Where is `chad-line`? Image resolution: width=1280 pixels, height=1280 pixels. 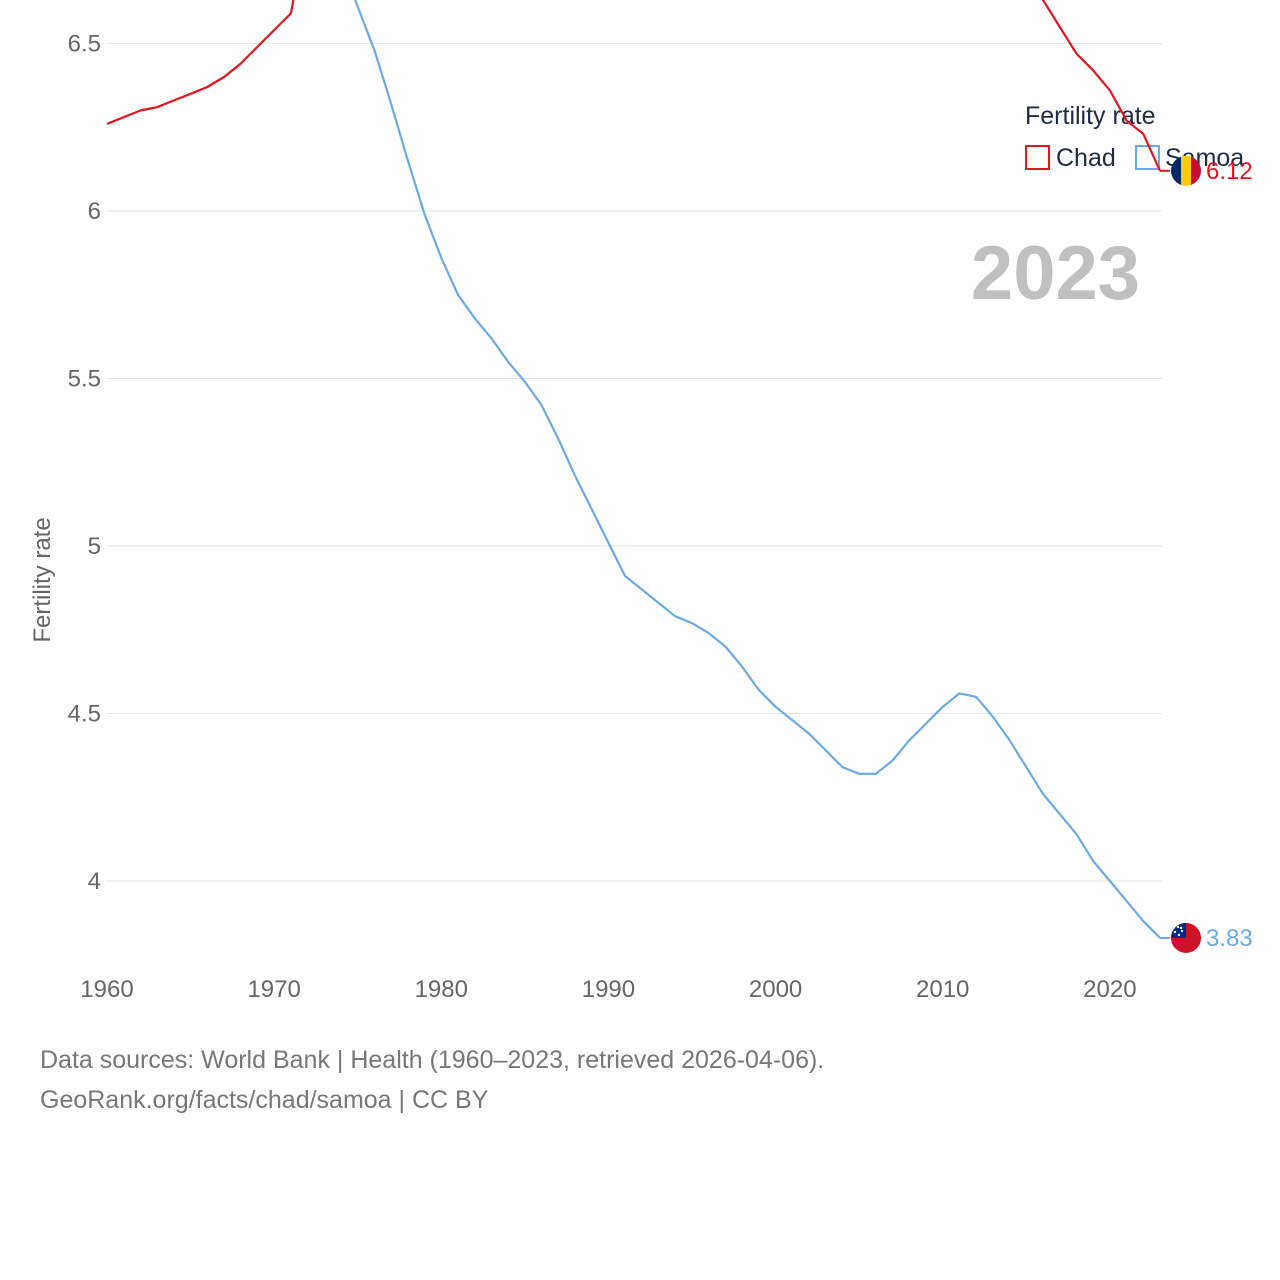
chad-line is located at coordinates (634, 86).